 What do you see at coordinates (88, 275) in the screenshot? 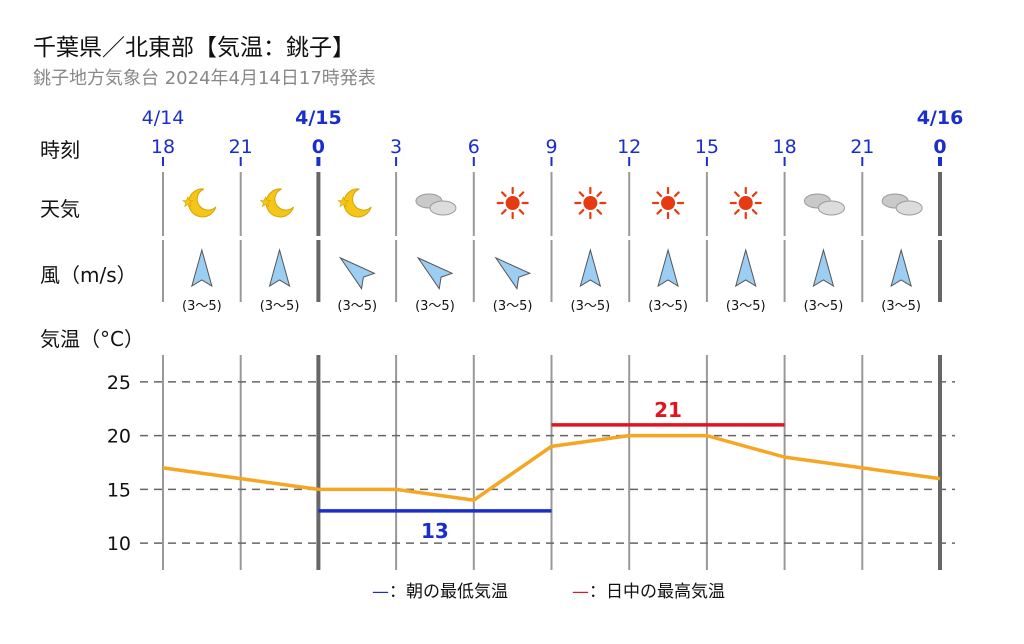
I see `wind-row-label: 風（m/s）` at bounding box center [88, 275].